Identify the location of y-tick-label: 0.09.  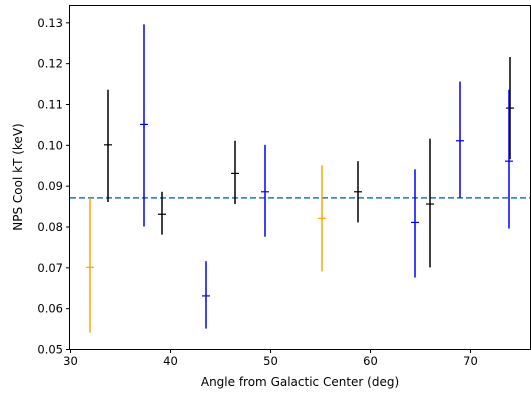
(50, 186).